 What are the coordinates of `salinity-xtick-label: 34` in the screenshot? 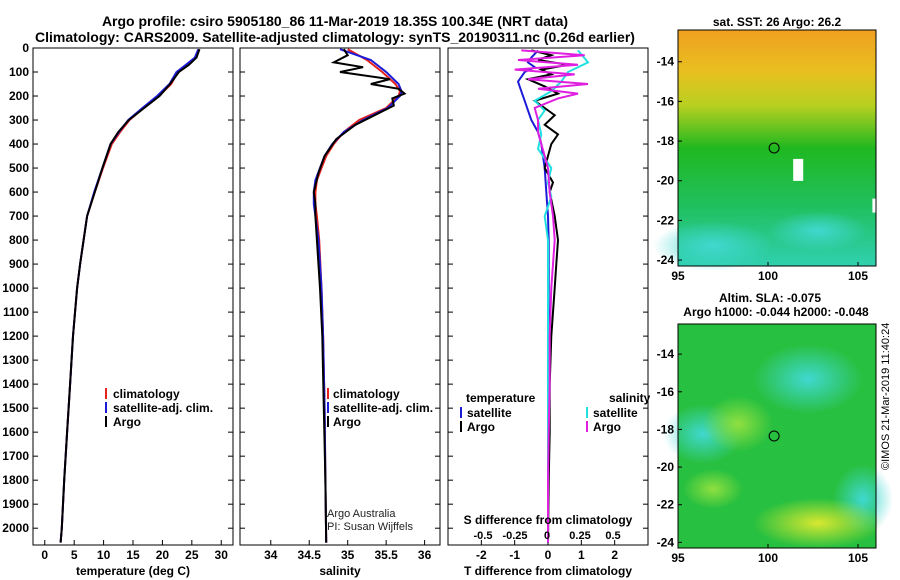 It's located at (271, 555).